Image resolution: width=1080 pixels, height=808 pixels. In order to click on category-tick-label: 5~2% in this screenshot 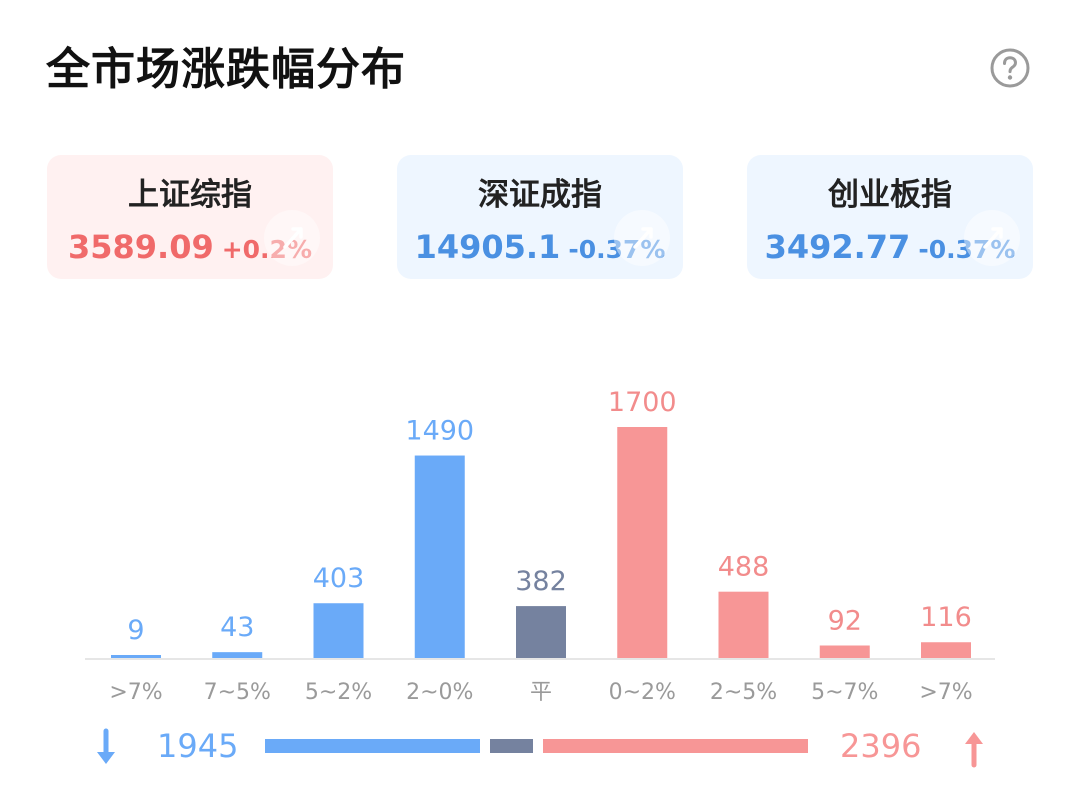, I will do `click(338, 692)`.